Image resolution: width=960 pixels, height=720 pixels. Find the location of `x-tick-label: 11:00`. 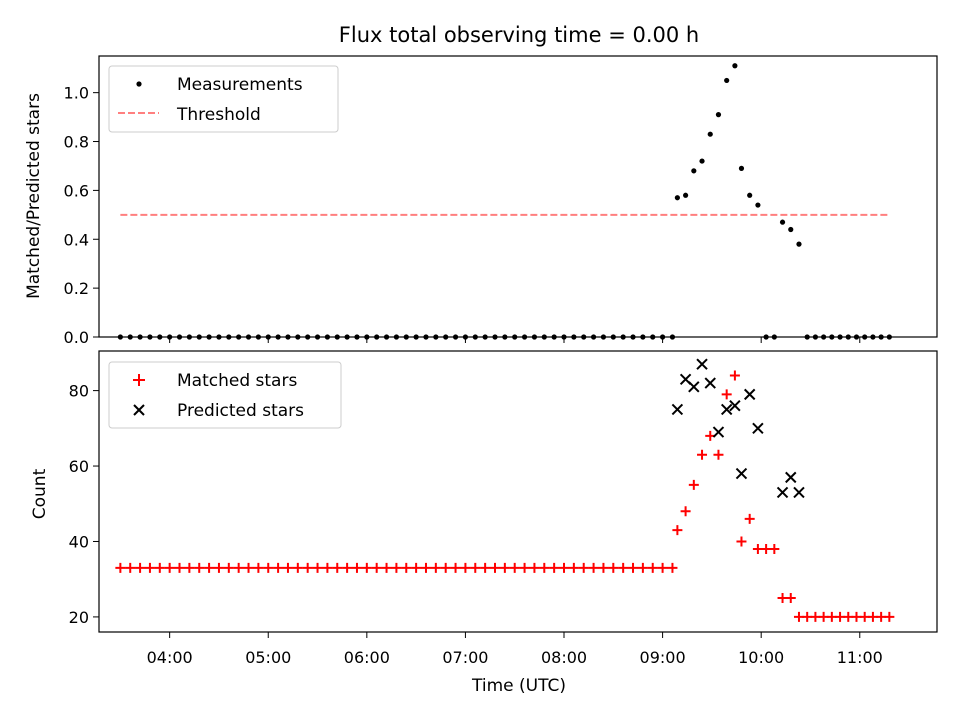

x-tick-label: 11:00 is located at coordinates (860, 657).